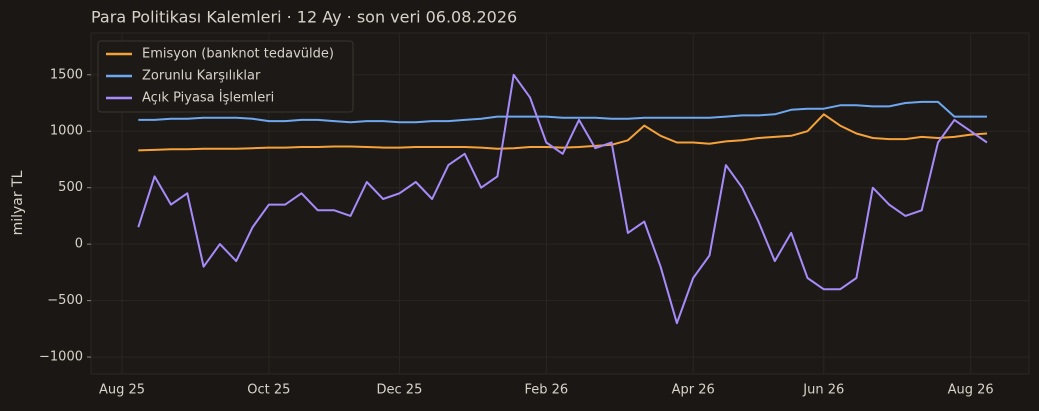  Describe the element at coordinates (122, 390) in the screenshot. I see `x-tick-label: Aug 25` at that location.